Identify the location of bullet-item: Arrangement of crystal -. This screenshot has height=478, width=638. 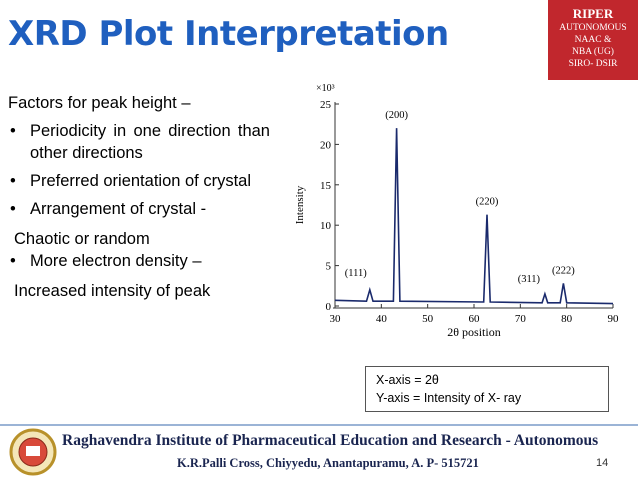
(139, 209).